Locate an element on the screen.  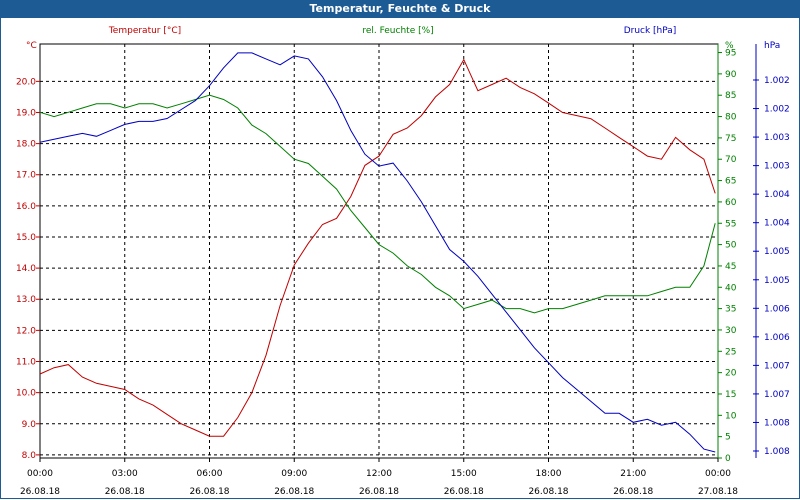
x-tick-label-time: 15:00 is located at coordinates (464, 474).